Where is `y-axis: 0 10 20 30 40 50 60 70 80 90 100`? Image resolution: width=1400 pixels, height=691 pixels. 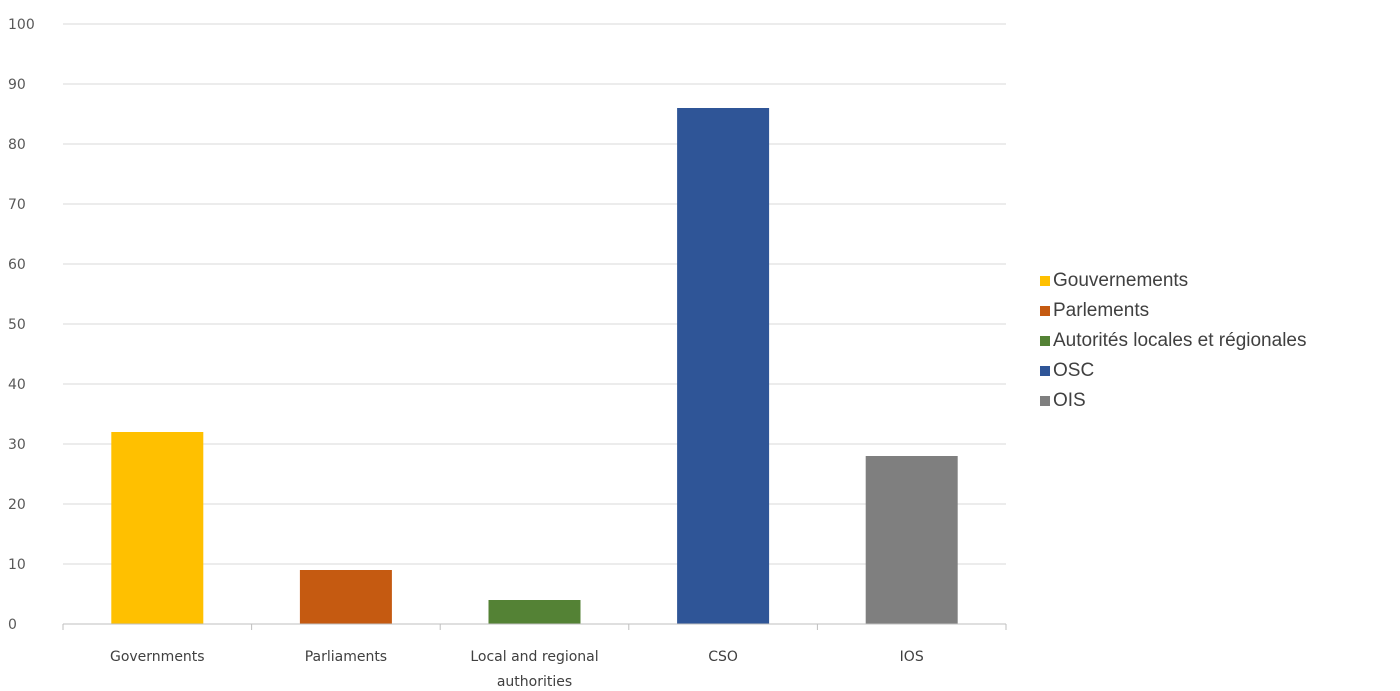 y-axis: 0 10 20 30 40 50 60 70 80 90 100 is located at coordinates (21, 325).